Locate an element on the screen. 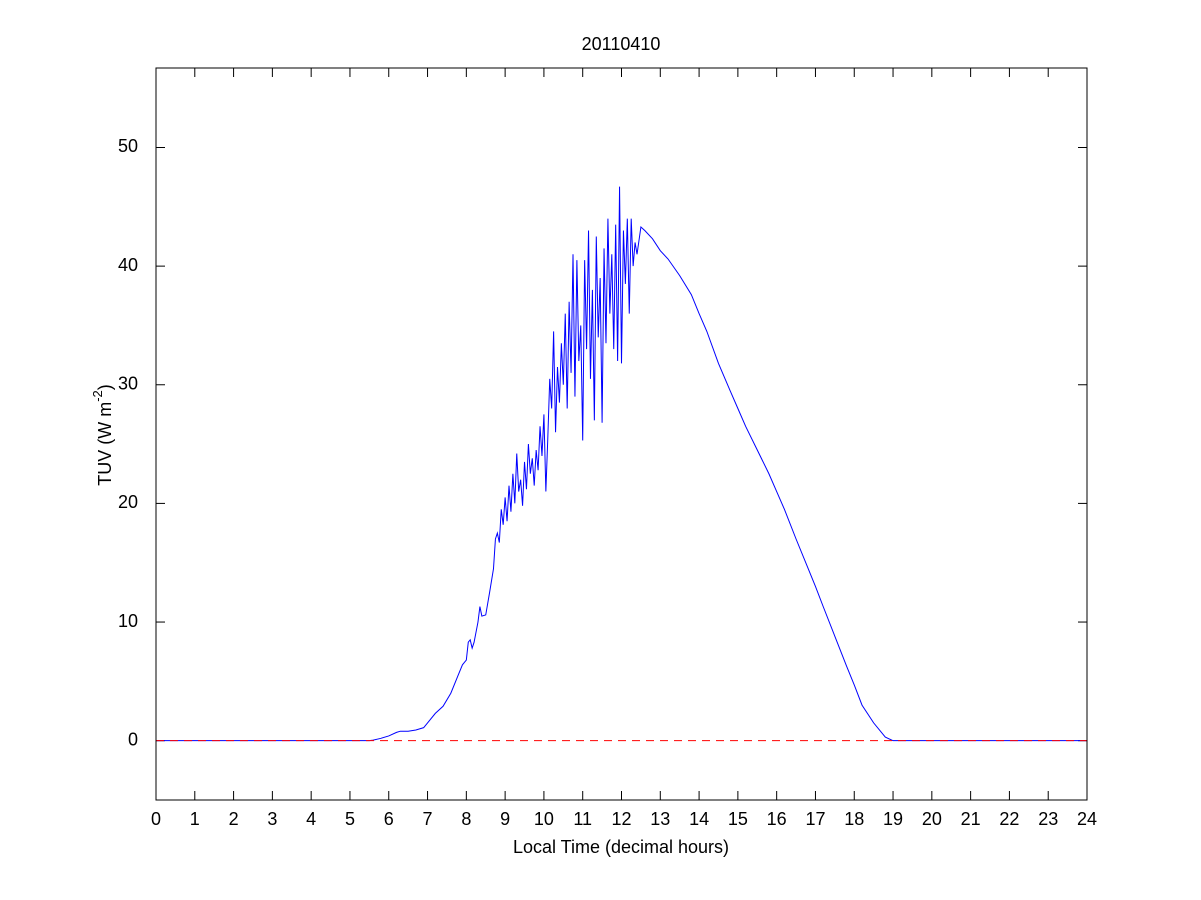 This screenshot has height=900, width=1201. x-tick-label: 22 is located at coordinates (1009, 819).